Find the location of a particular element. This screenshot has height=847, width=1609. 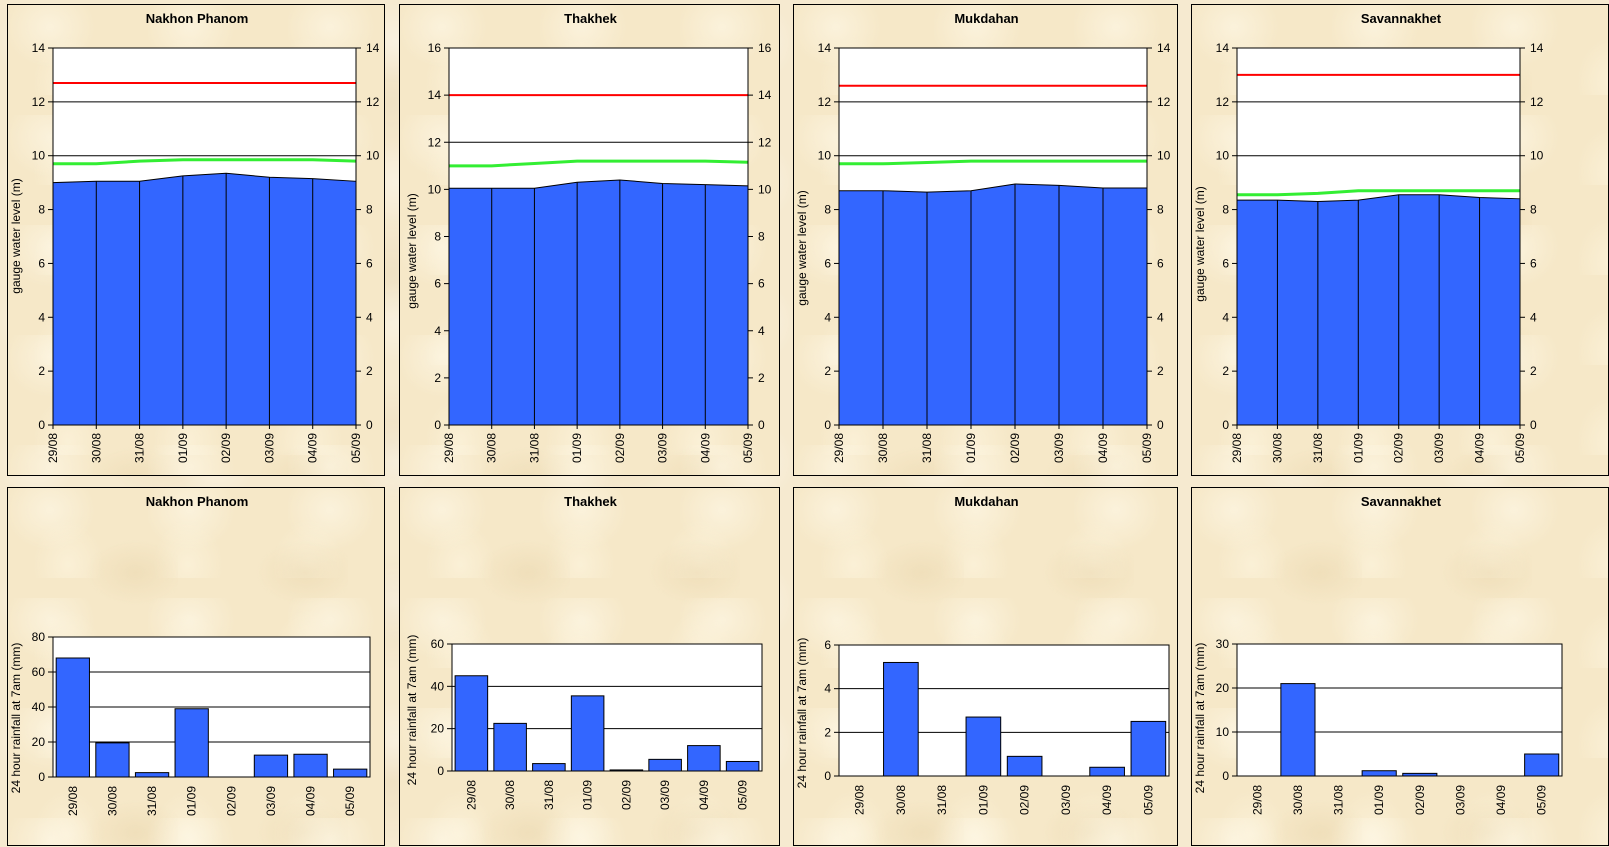

y-tick-label: 20 is located at coordinates (39, 742).